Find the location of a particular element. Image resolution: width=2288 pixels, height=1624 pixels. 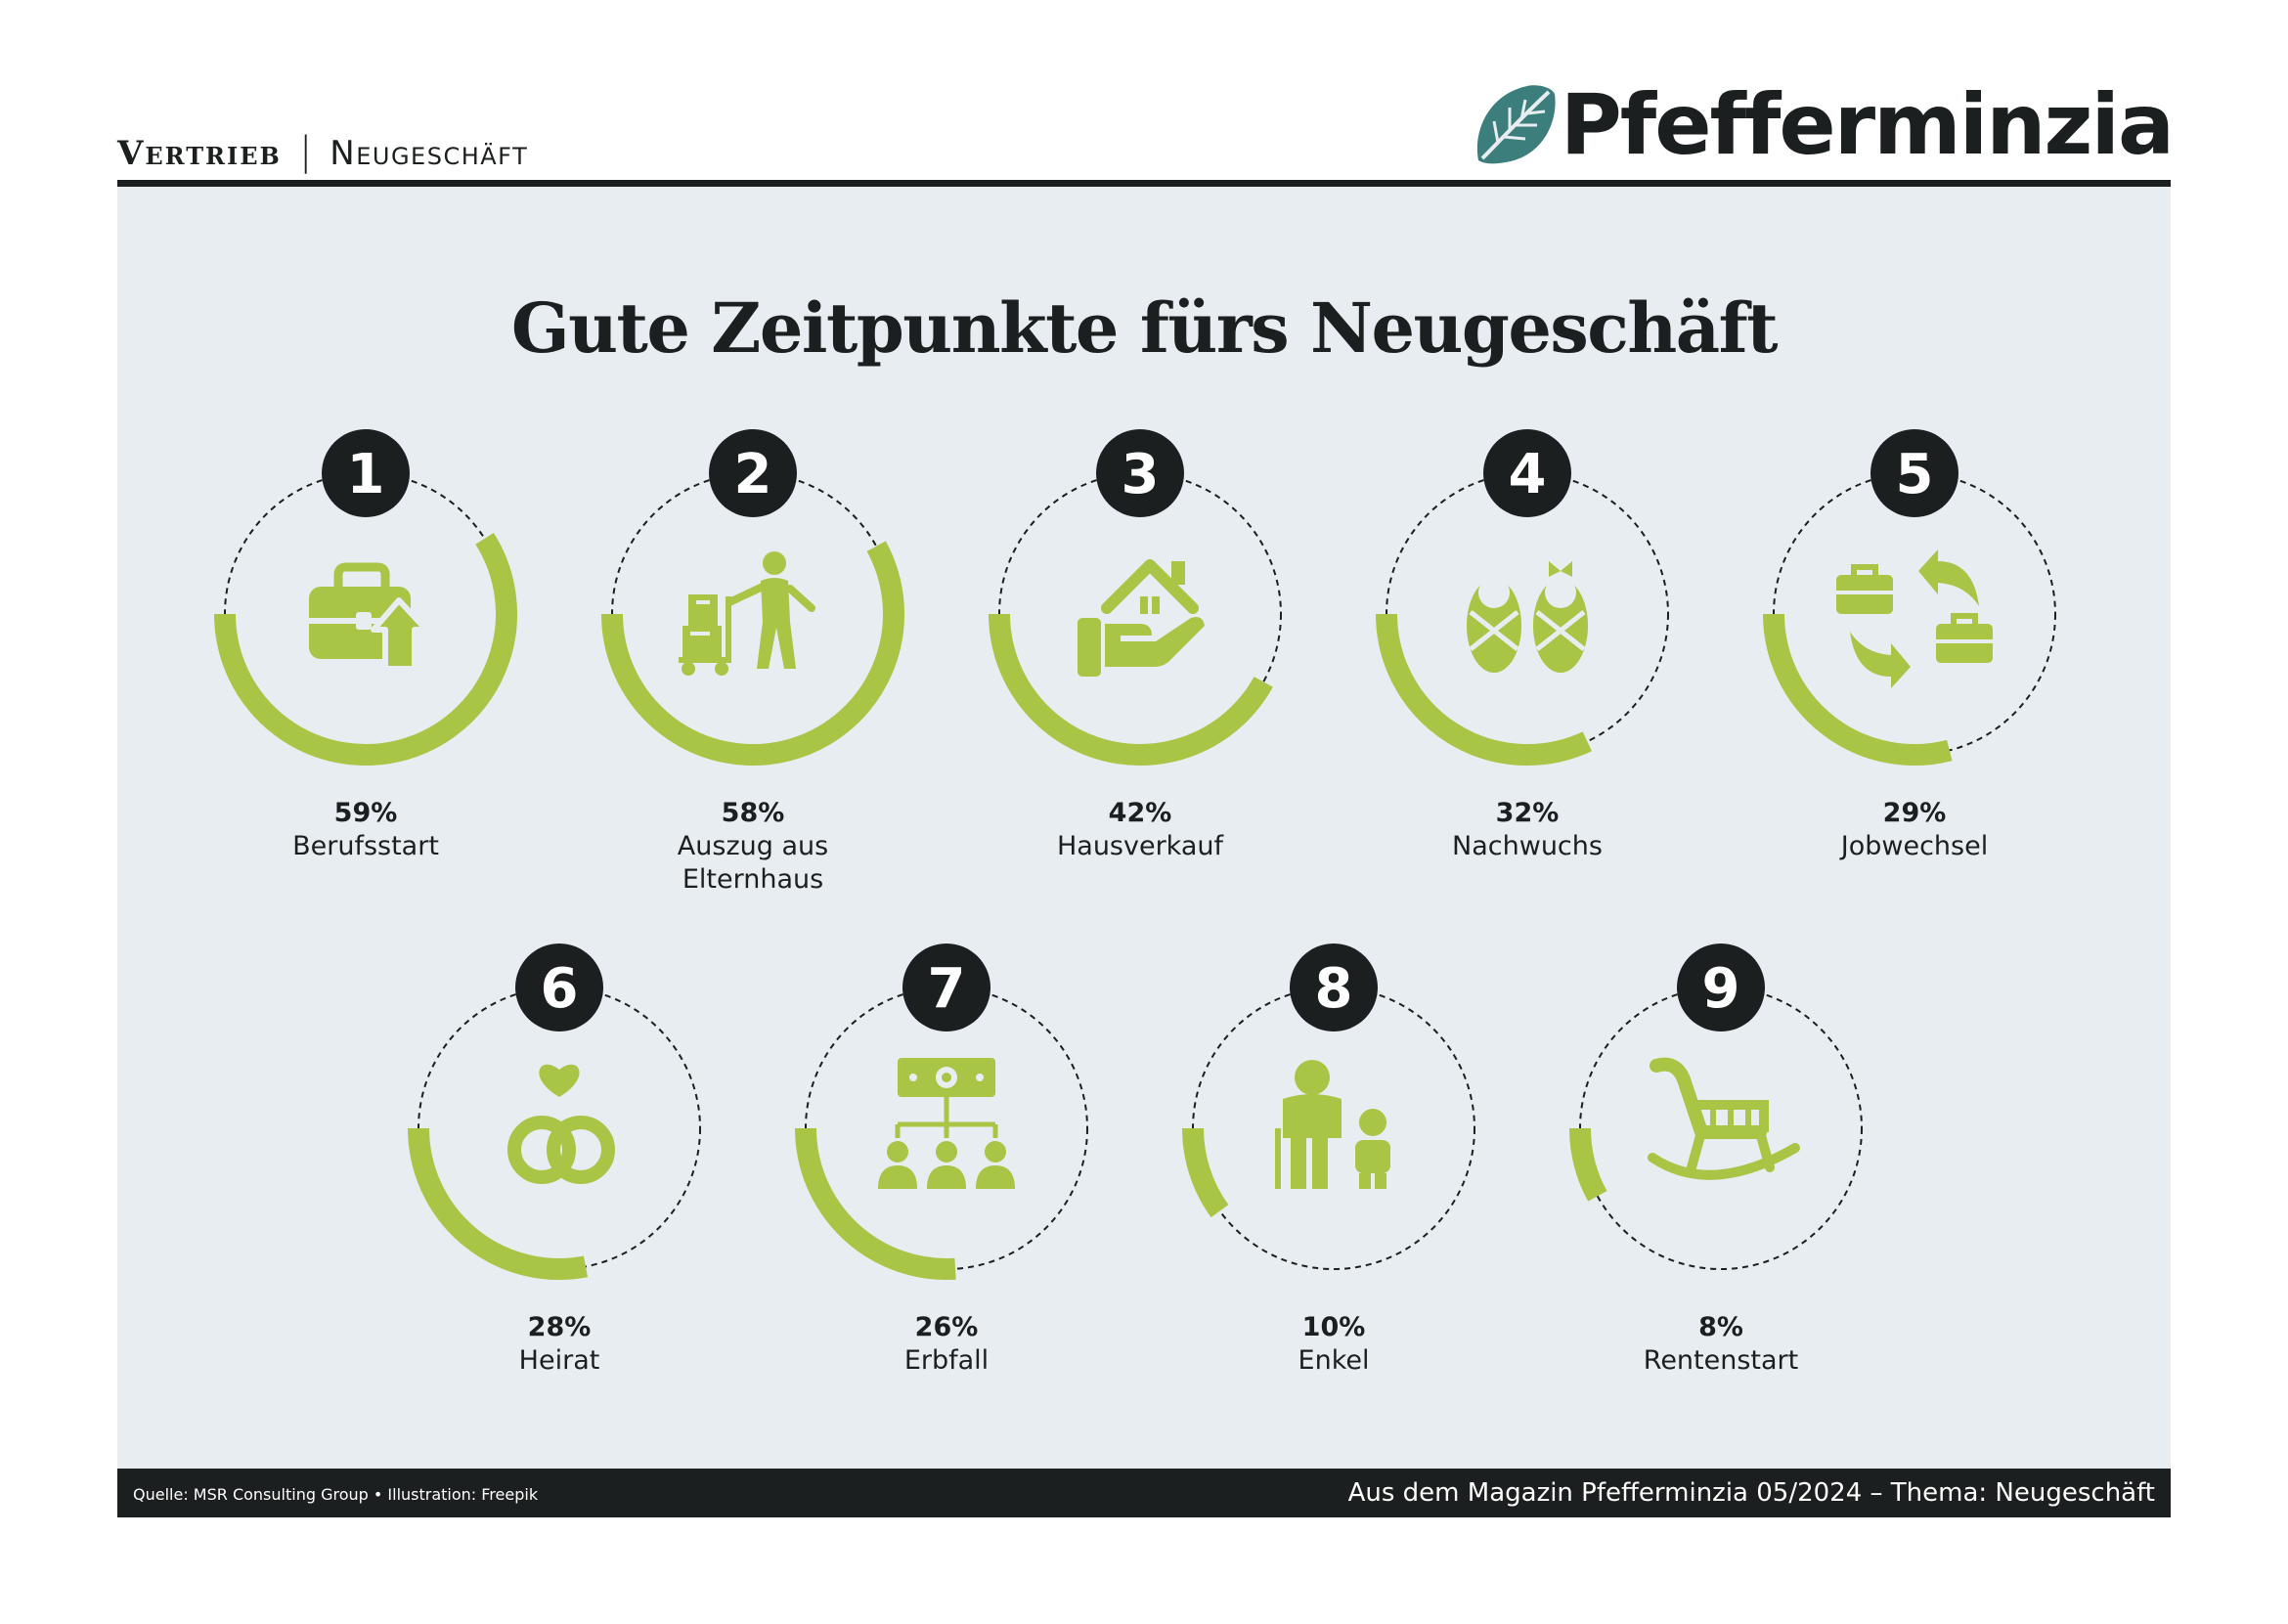

section-kicker: Vertrieb | Neugeschäft is located at coordinates (322, 152).